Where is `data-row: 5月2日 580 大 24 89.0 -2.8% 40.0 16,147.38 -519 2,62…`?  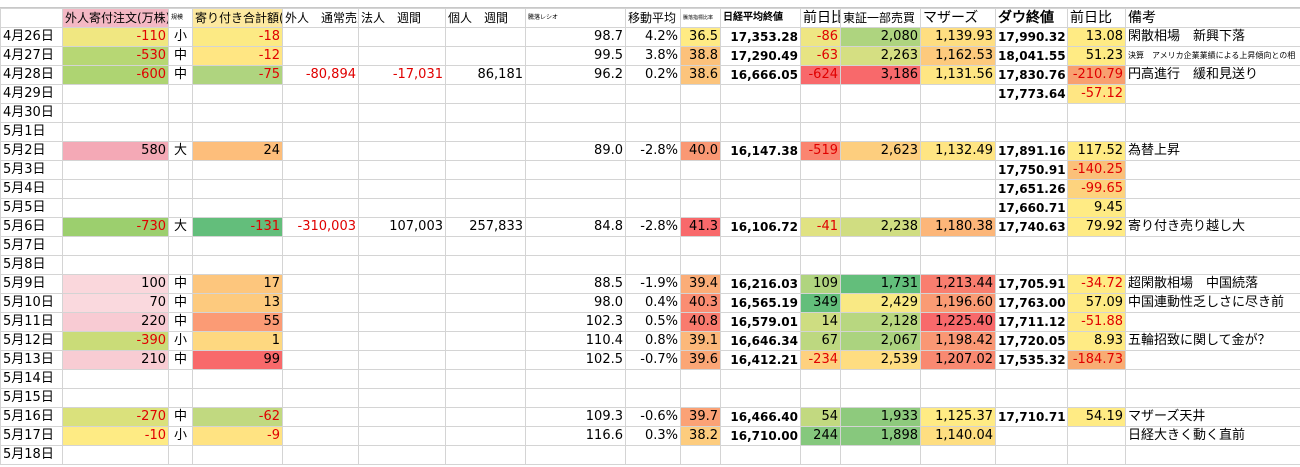 data-row: 5月2日 580 大 24 89.0 -2.8% 40.0 16,147.38 -519 2,62… is located at coordinates (650, 151).